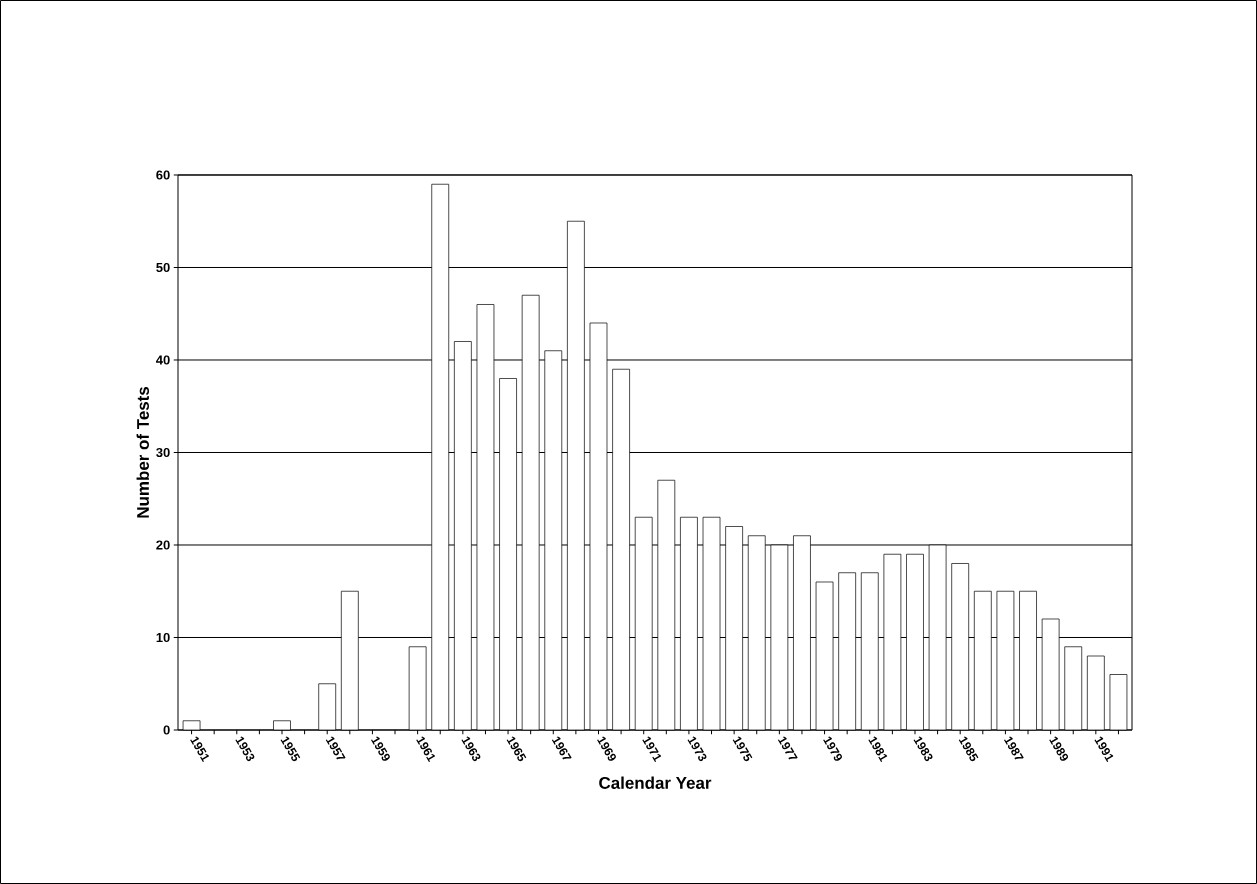  What do you see at coordinates (163, 267) in the screenshot?
I see `y-tick-label: 50` at bounding box center [163, 267].